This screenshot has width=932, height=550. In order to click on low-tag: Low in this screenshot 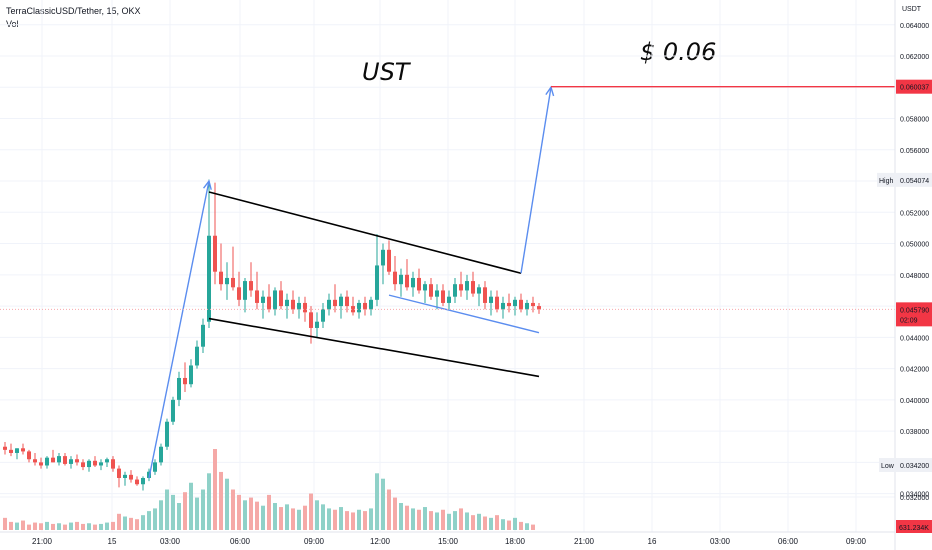, I will do `click(888, 466)`.